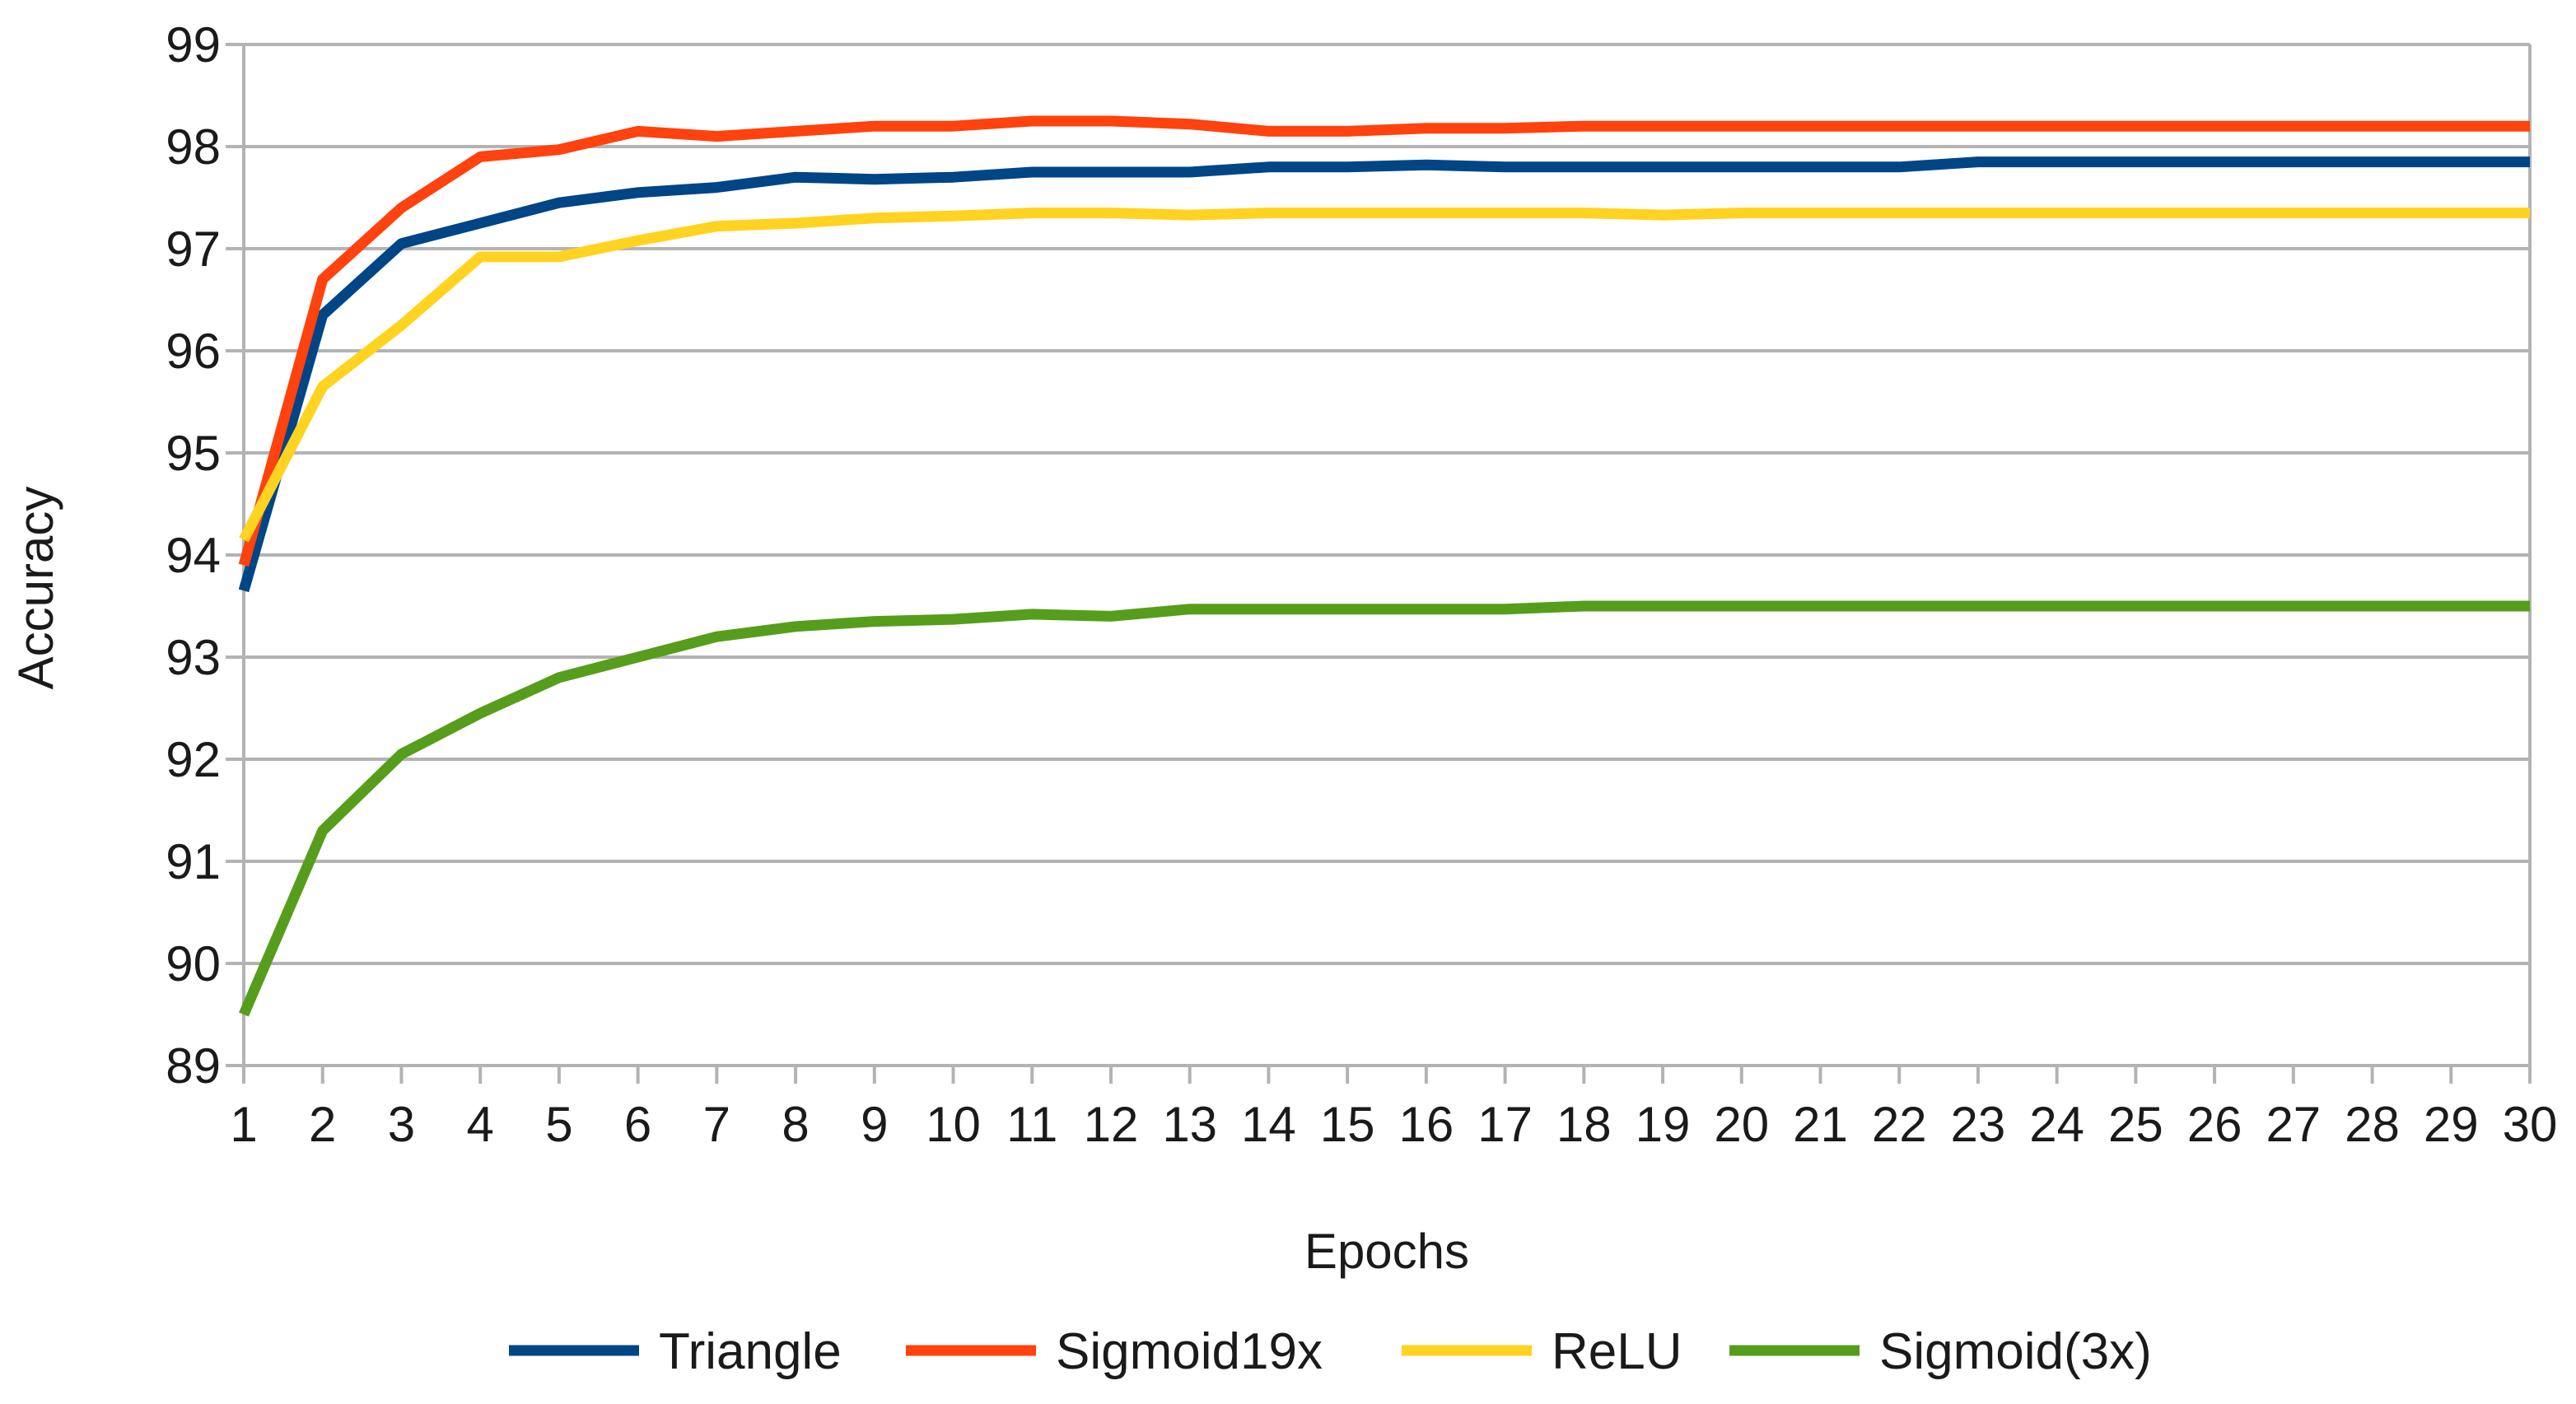 Image resolution: width=2576 pixels, height=1404 pixels. I want to click on x-tick-label: 21, so click(1820, 1124).